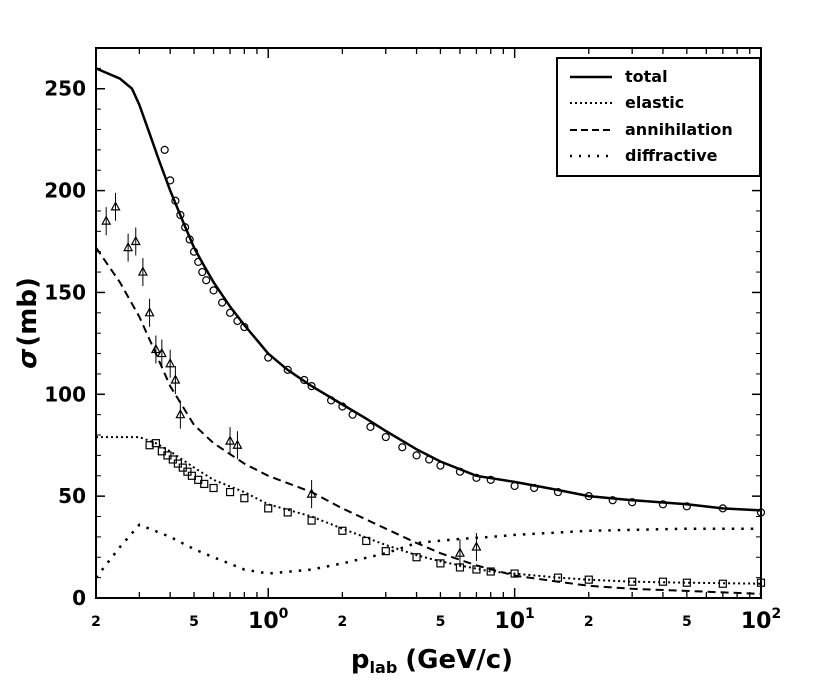 The width and height of the screenshot is (817, 684). Describe the element at coordinates (761, 620) in the screenshot. I see `x-tick-label-10e2: 10²` at that location.